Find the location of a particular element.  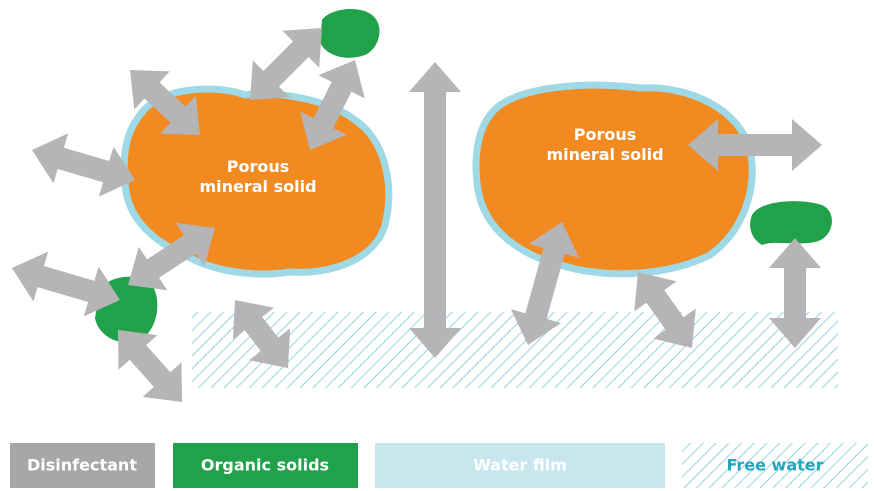

legend-label: Organic solids is located at coordinates (265, 465).